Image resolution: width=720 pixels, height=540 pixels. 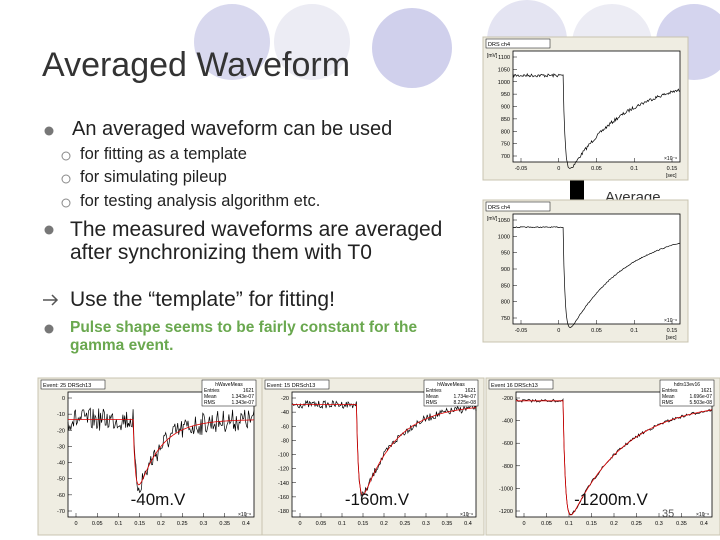 I want to click on bullet, so click(x=49, y=230).